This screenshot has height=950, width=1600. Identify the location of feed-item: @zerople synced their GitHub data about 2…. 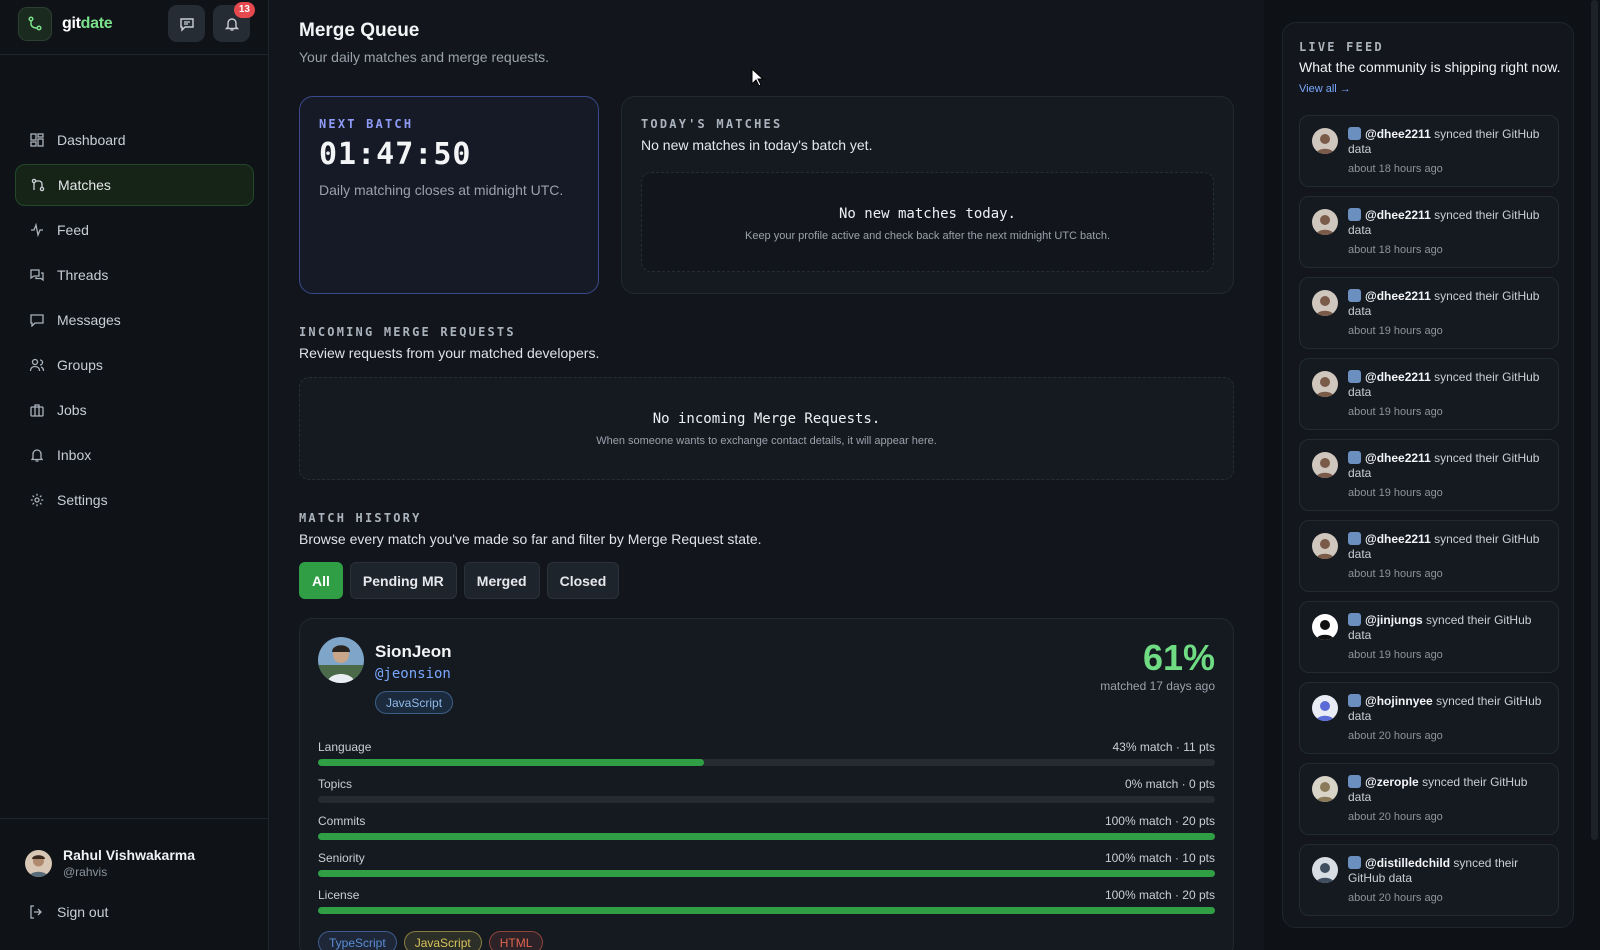
(1429, 799).